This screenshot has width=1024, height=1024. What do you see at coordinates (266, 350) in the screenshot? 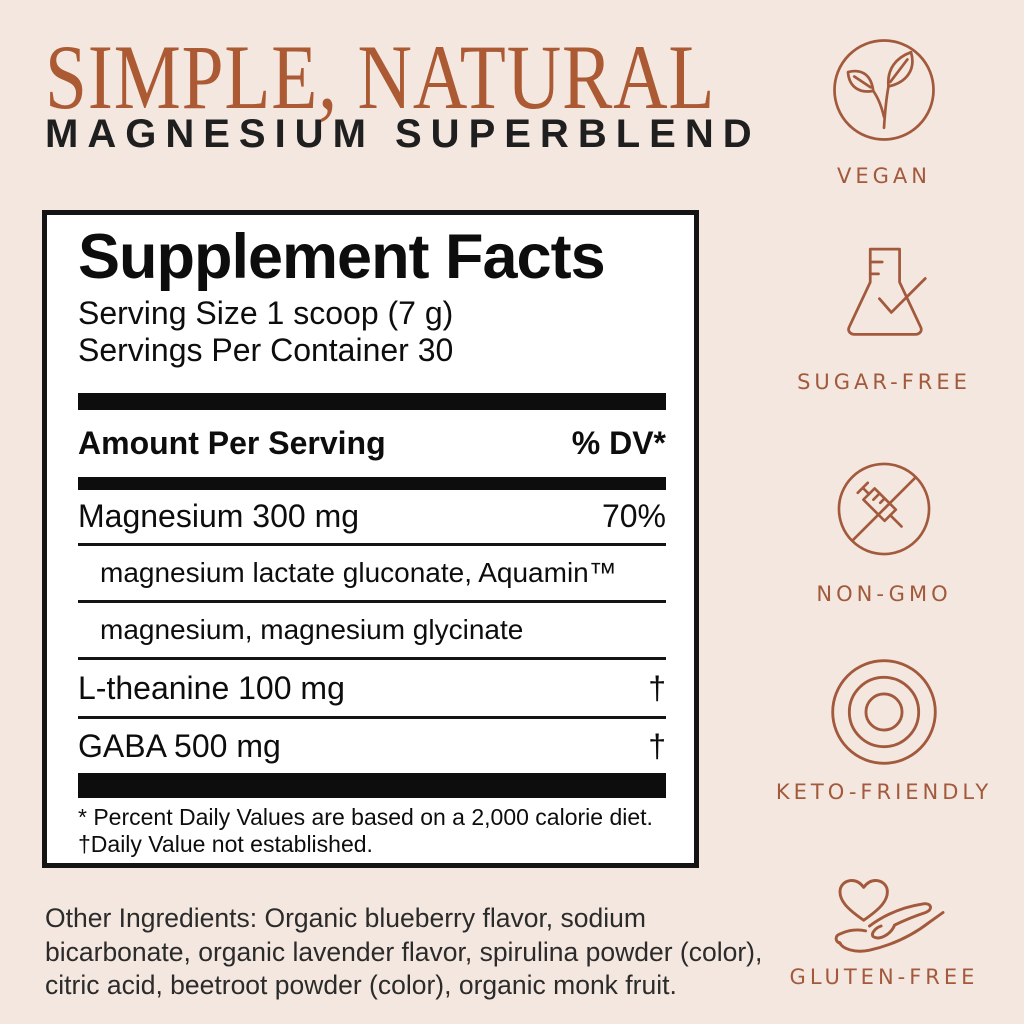
I see `servings-per-container: Servings Per Container 30` at bounding box center [266, 350].